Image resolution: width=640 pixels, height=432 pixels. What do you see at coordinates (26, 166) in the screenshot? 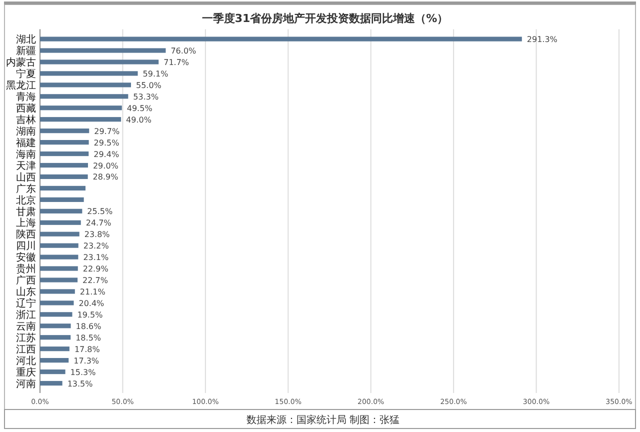
I see `y-tick-label: 天津` at bounding box center [26, 166].